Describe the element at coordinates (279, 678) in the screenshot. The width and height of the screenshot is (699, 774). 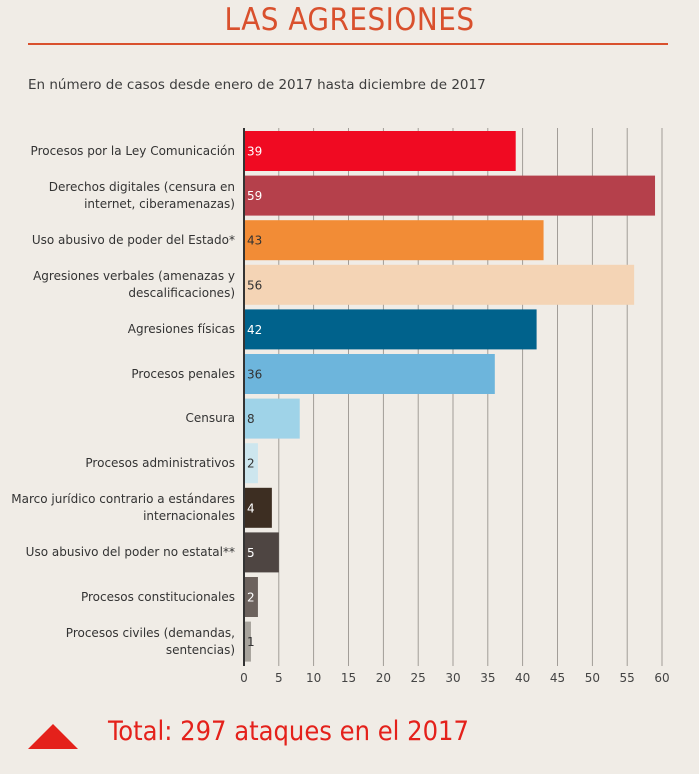
I see `x-tick-label: 5` at that location.